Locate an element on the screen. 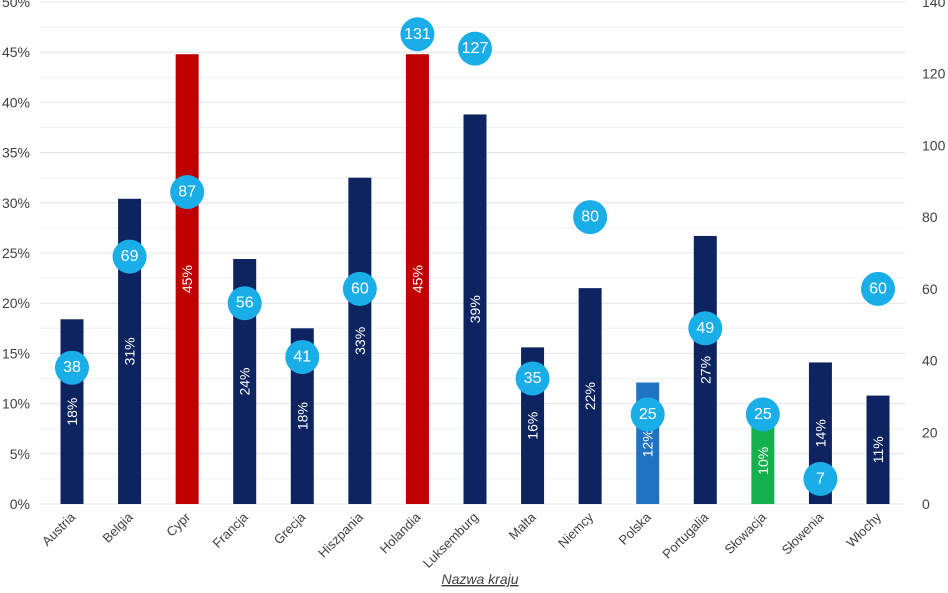 The width and height of the screenshot is (948, 593). count-data-label: 7 is located at coordinates (820, 478).